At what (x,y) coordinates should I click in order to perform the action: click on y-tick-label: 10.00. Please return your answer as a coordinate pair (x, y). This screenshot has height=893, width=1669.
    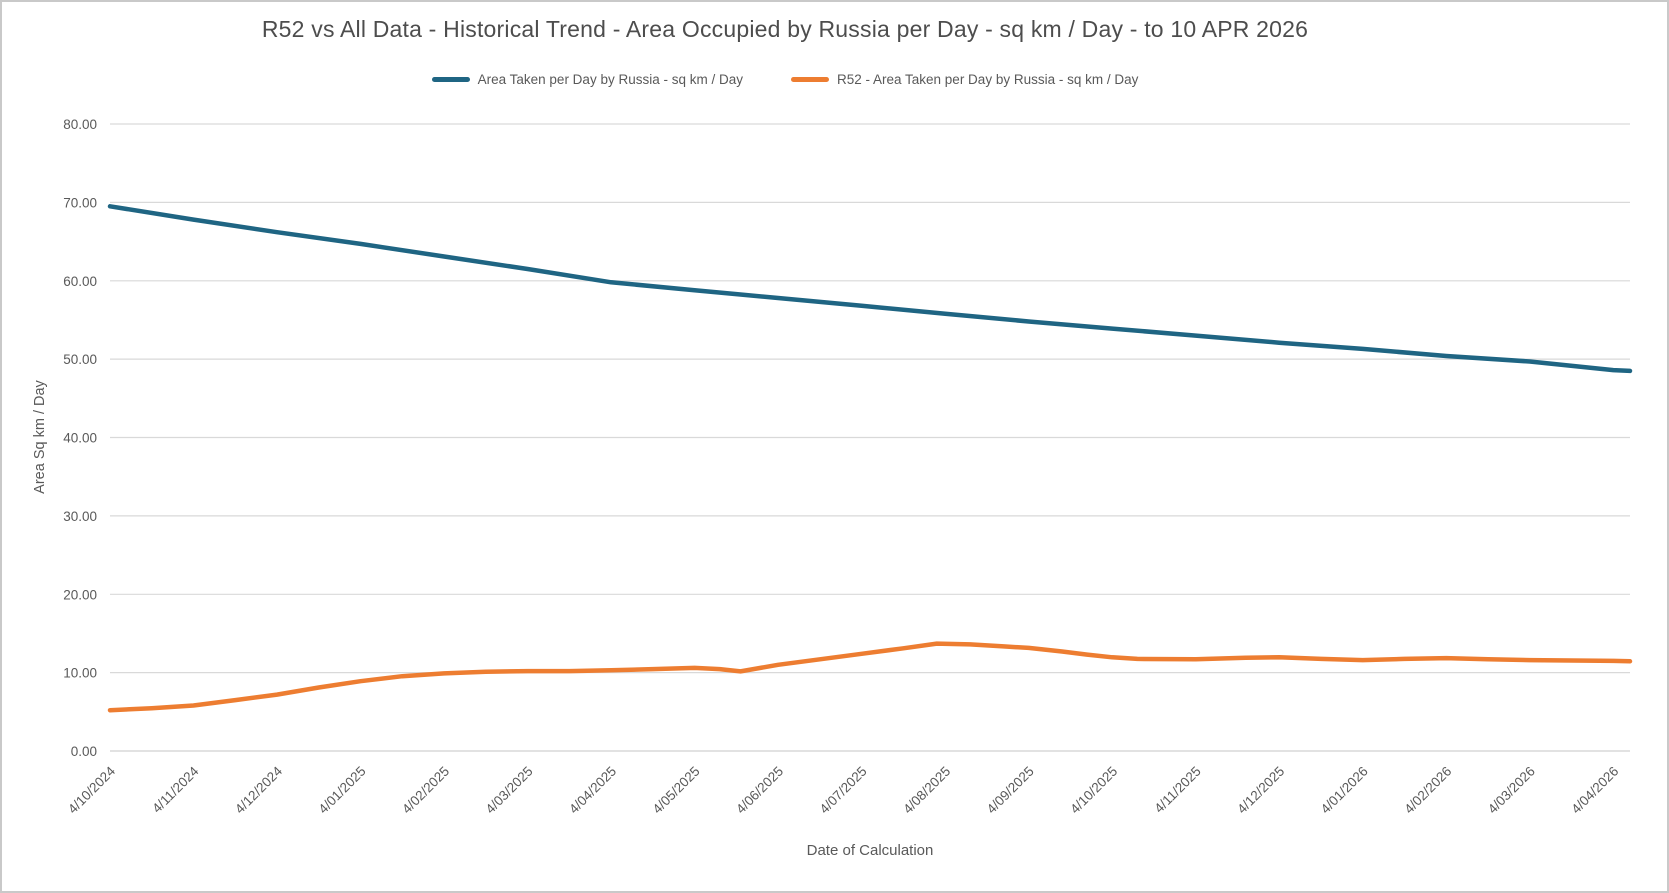
    Looking at the image, I should click on (80, 673).